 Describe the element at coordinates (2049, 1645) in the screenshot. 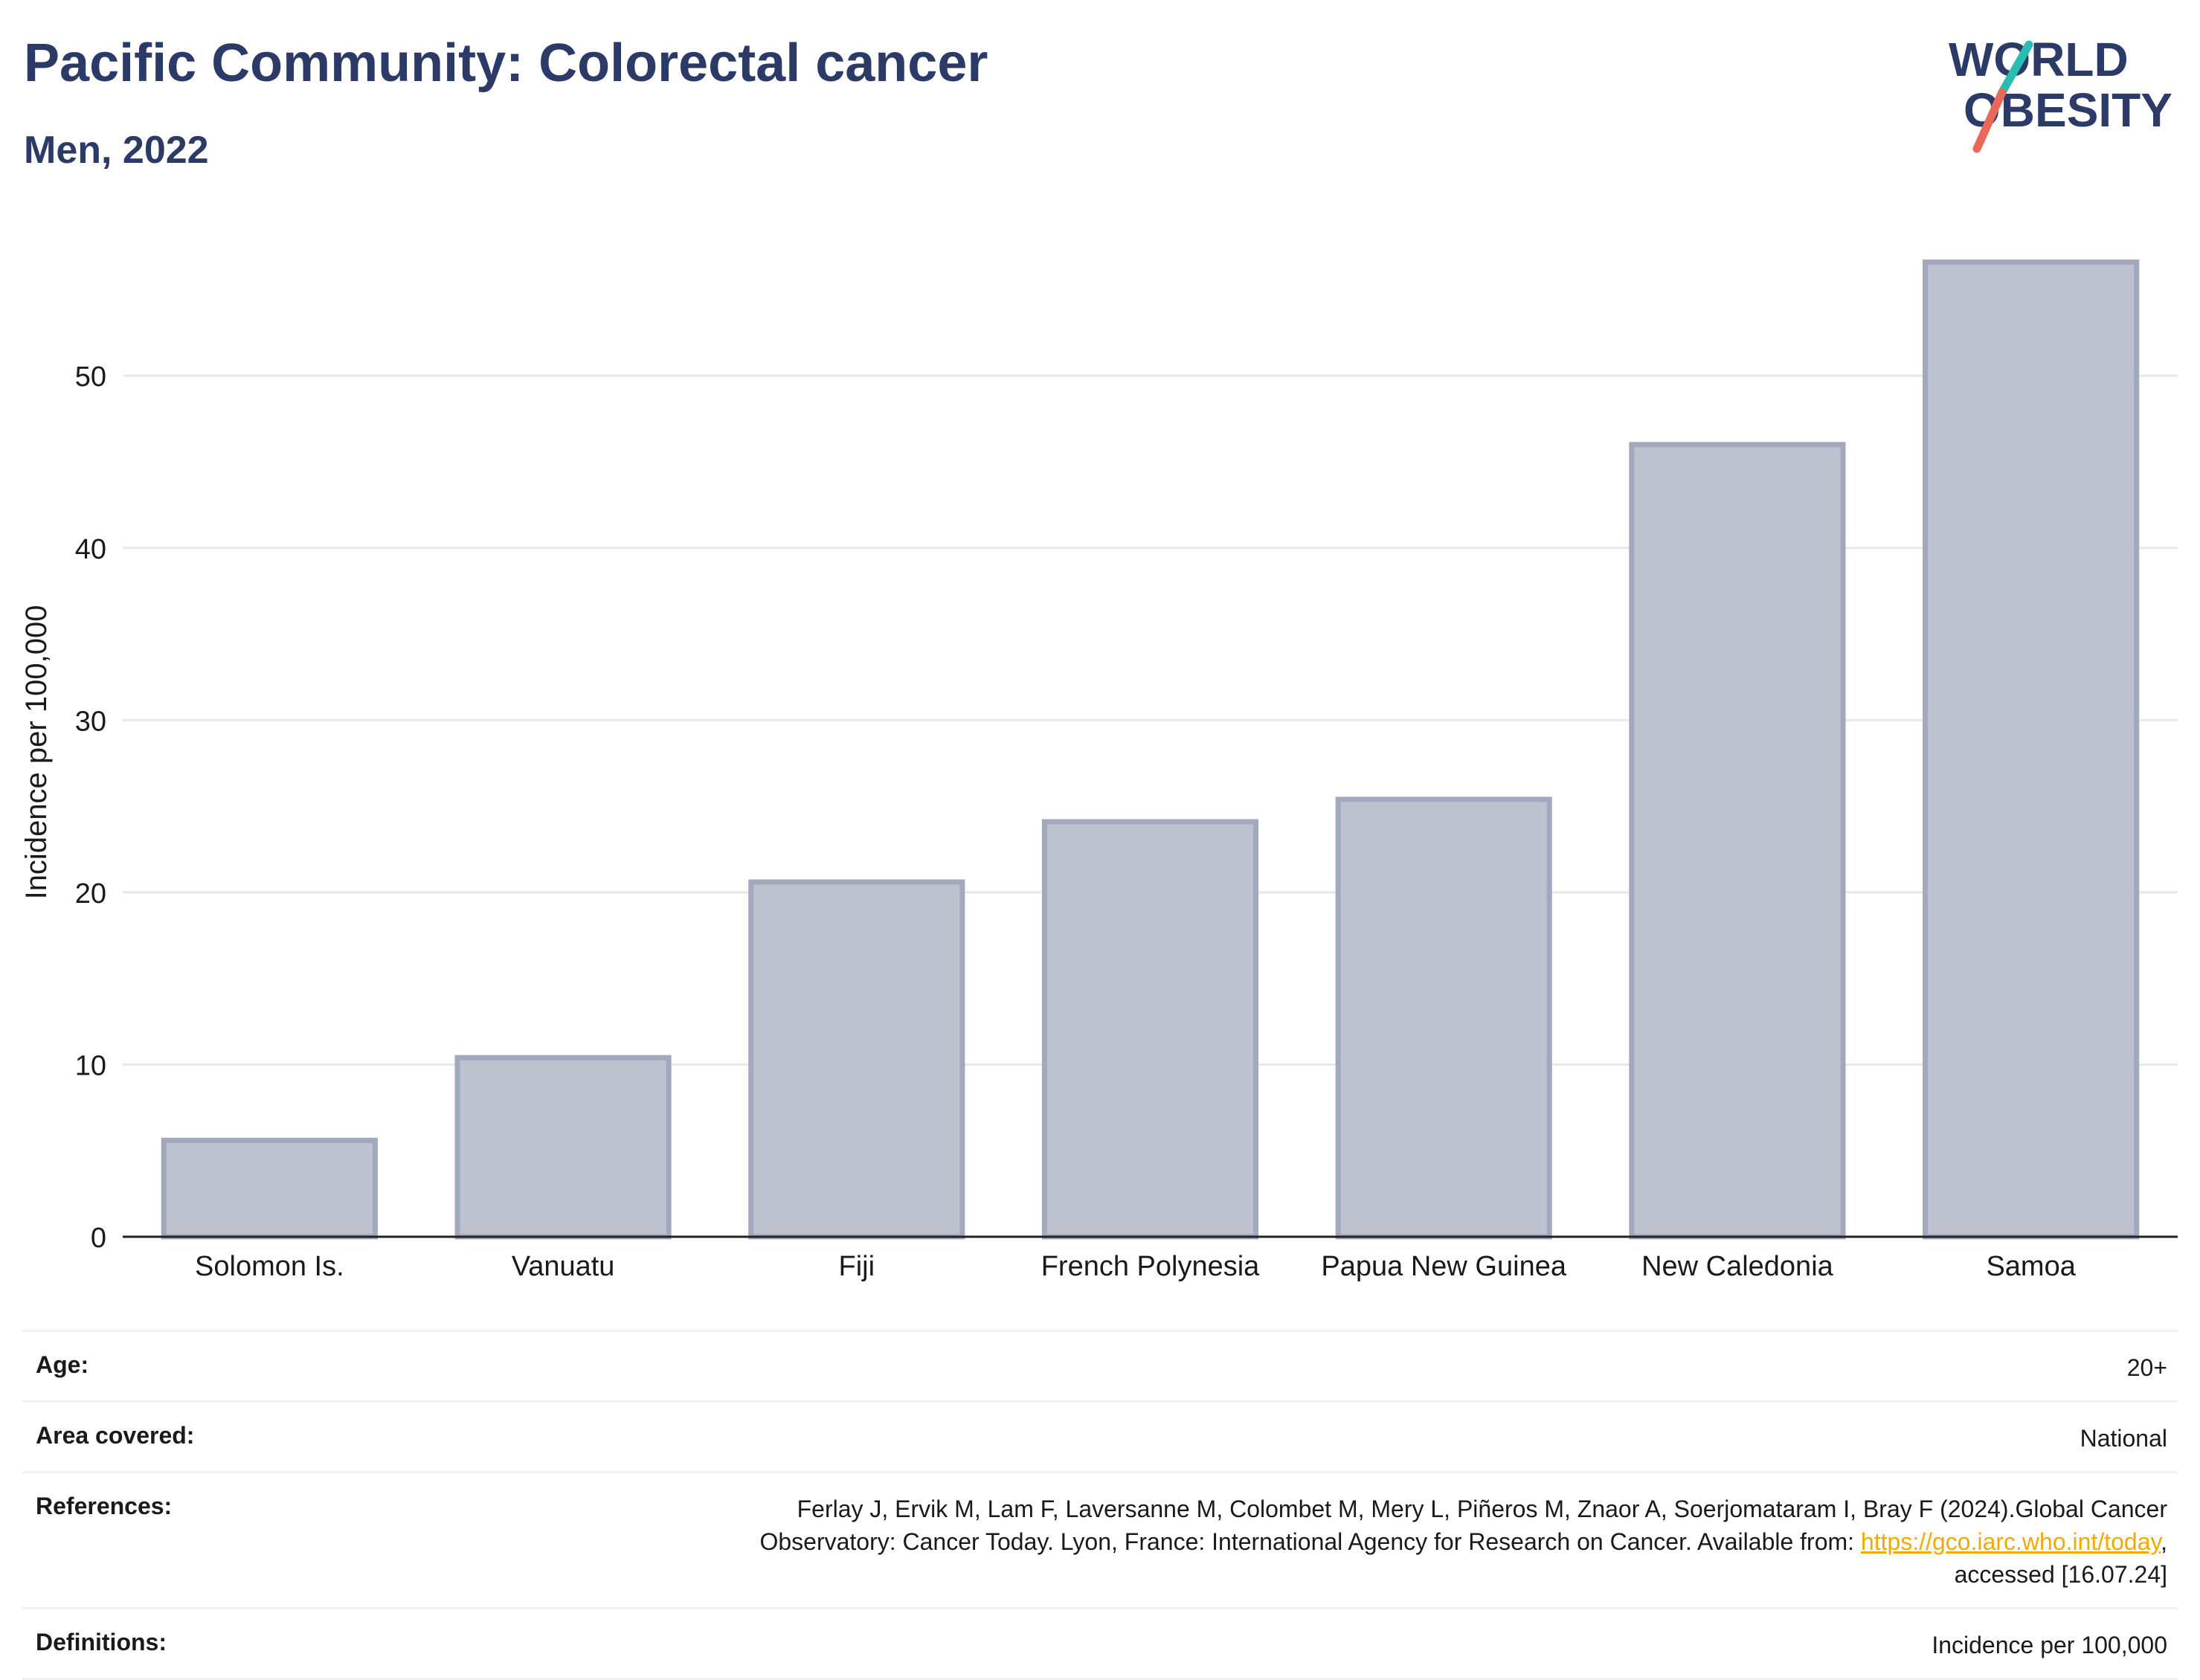

I see `definitions-value: Incidence per 100,000` at that location.